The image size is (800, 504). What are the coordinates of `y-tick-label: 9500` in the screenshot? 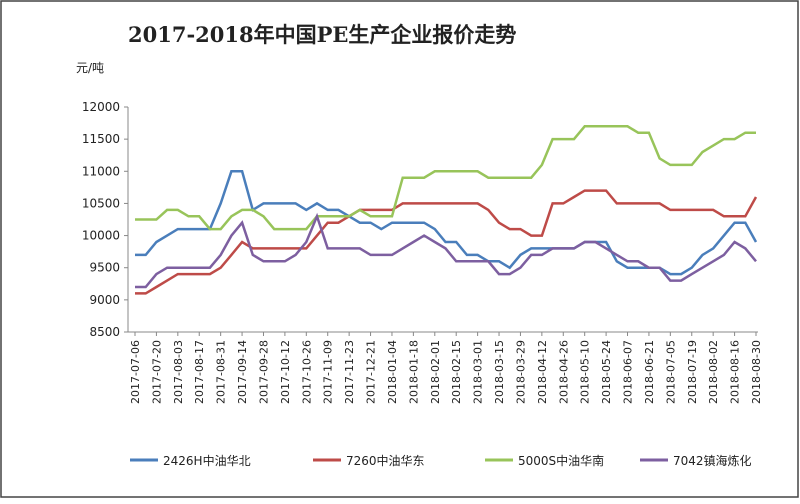 It's located at (104, 268).